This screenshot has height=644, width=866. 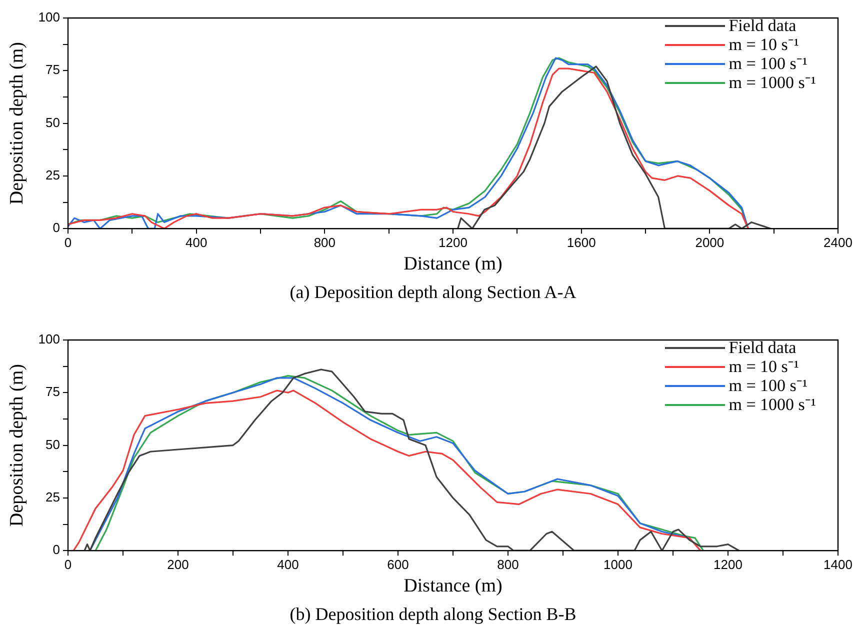 I want to click on x-tick-label: 2000, so click(x=709, y=242).